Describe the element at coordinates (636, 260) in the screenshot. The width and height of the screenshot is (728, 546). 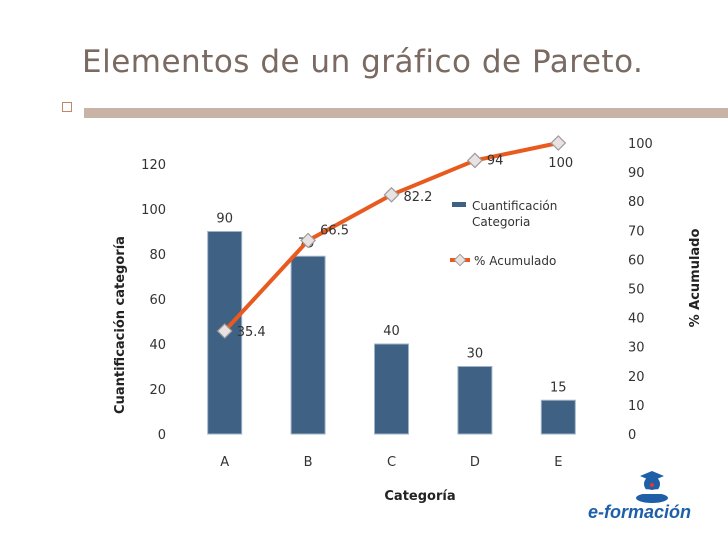
I see `y2-tick-label: 60` at that location.